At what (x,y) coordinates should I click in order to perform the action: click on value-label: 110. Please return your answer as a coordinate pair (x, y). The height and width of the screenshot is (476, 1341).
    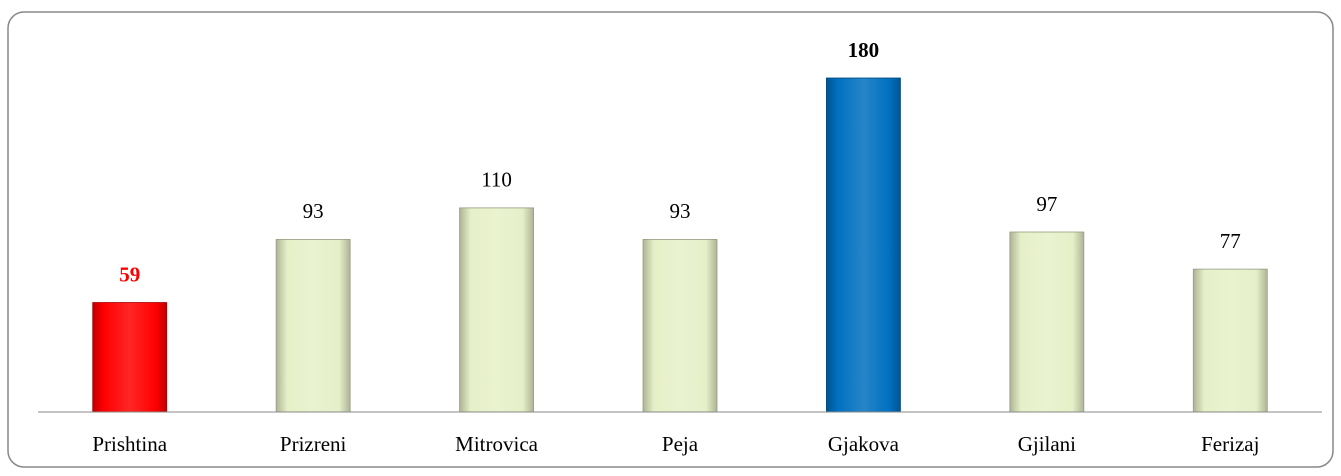
    Looking at the image, I should click on (496, 180).